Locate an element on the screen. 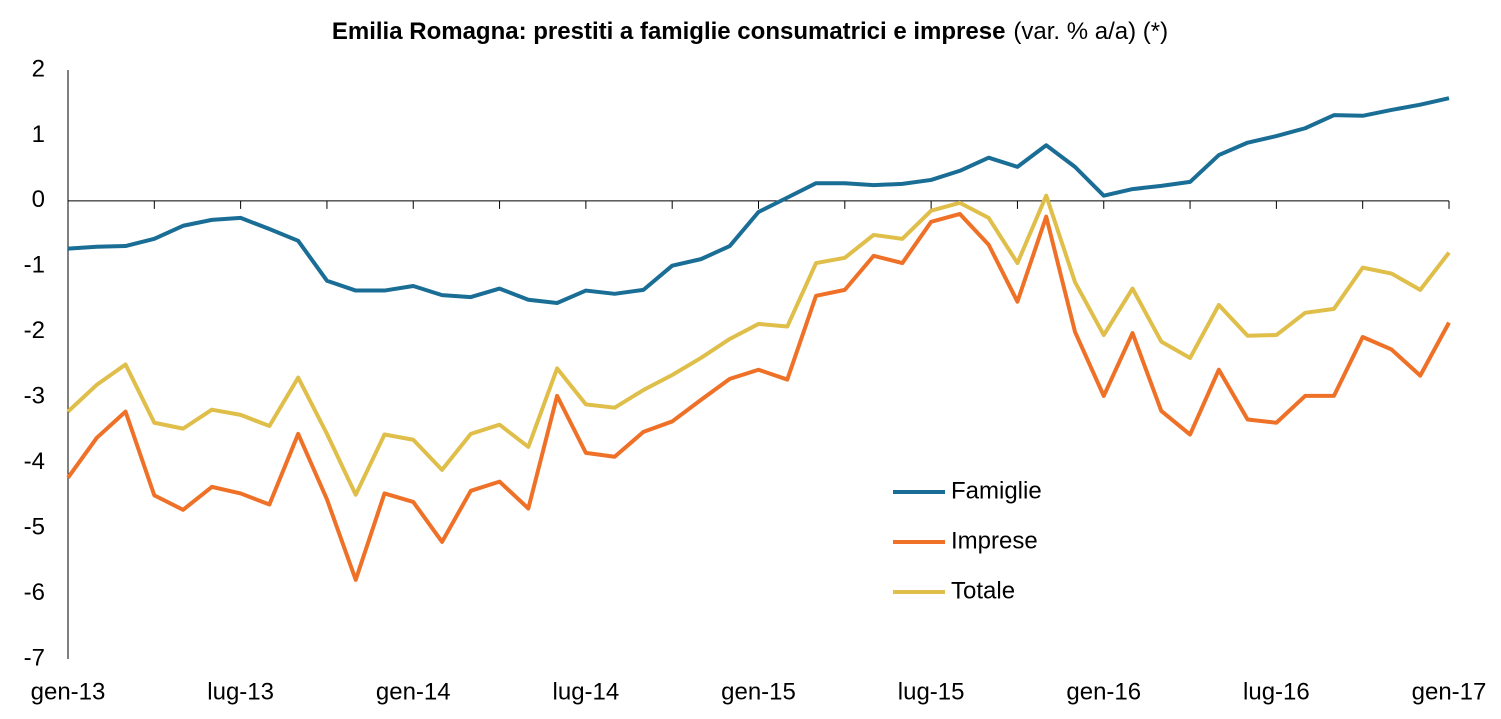 This screenshot has width=1501, height=719. y-tick-label: -4 is located at coordinates (34, 461).